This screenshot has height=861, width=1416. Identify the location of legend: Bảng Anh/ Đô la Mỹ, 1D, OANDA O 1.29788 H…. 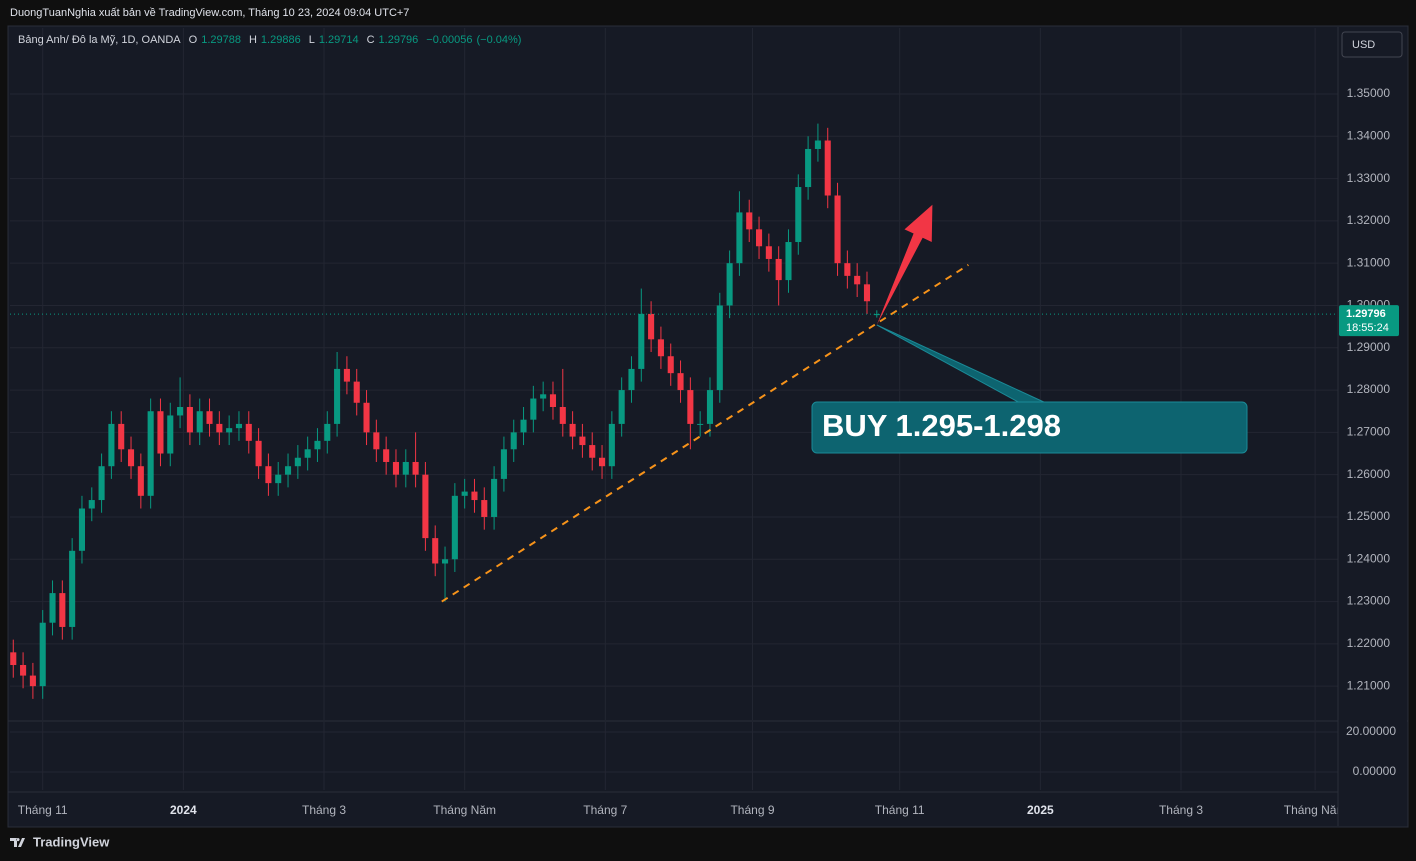
(269, 40).